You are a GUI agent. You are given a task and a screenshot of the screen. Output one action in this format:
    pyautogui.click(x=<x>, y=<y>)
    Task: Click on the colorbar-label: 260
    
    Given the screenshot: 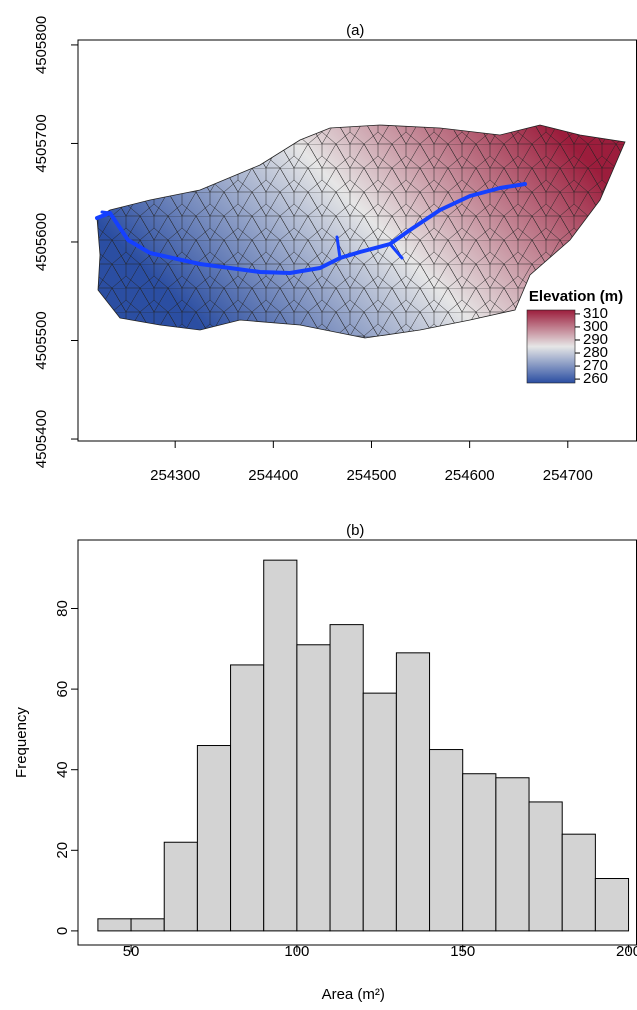 What is the action you would take?
    pyautogui.click(x=595, y=378)
    